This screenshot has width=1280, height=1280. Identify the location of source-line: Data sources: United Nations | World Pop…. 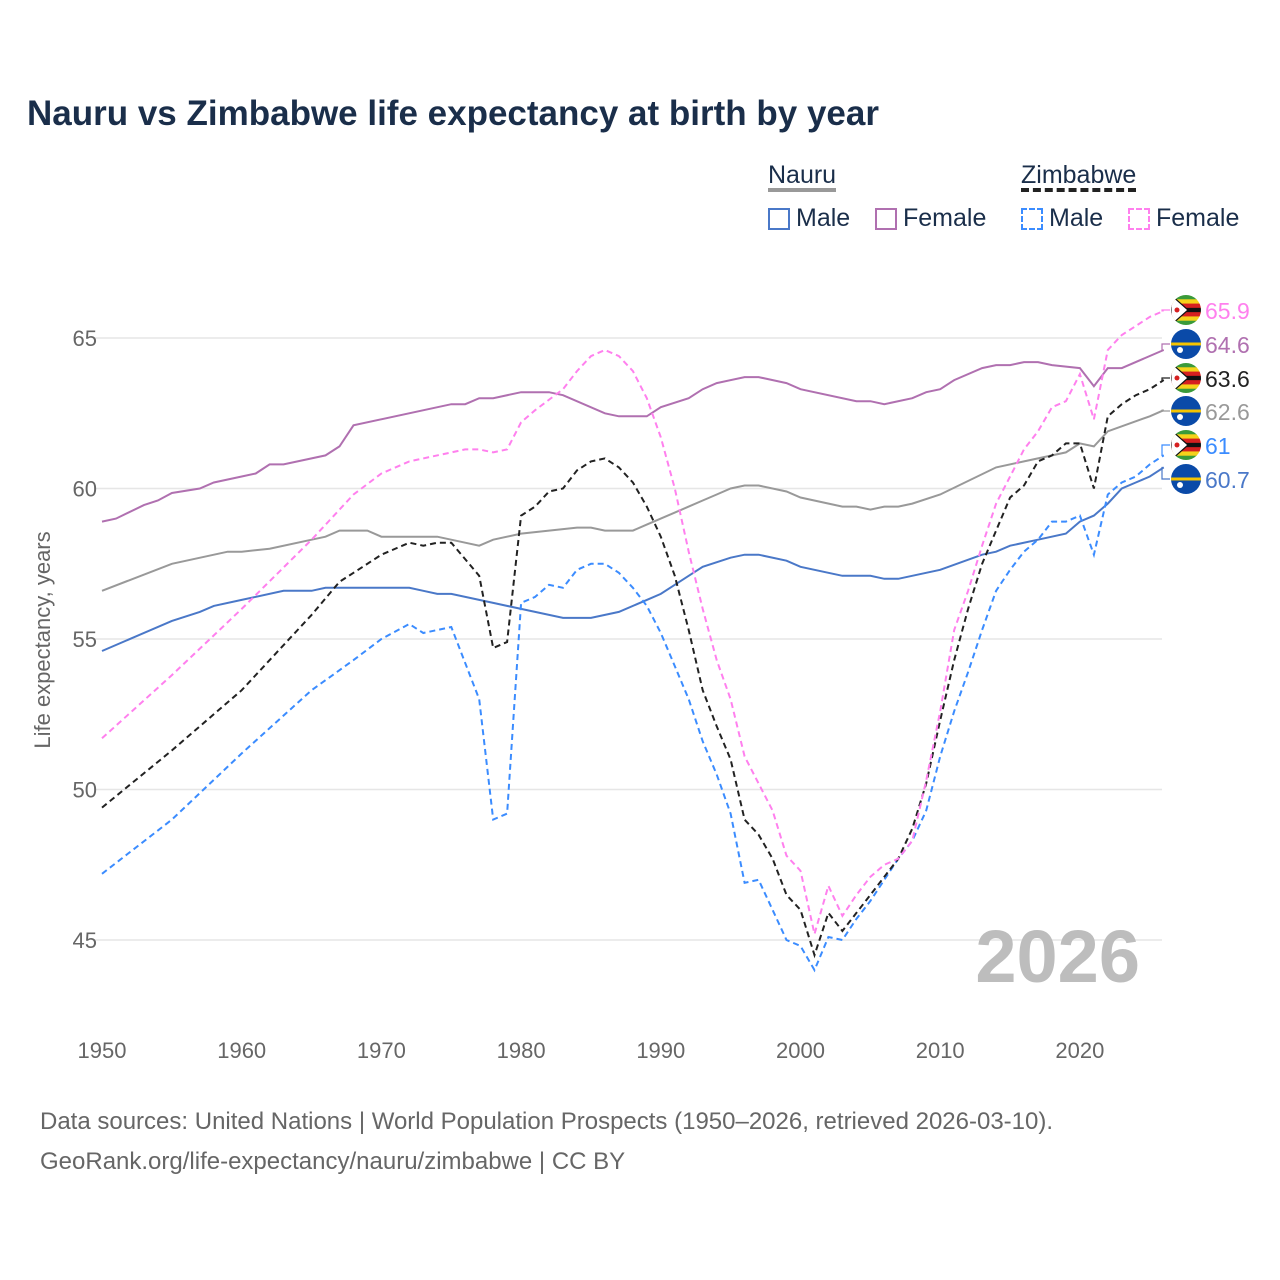
(547, 1121).